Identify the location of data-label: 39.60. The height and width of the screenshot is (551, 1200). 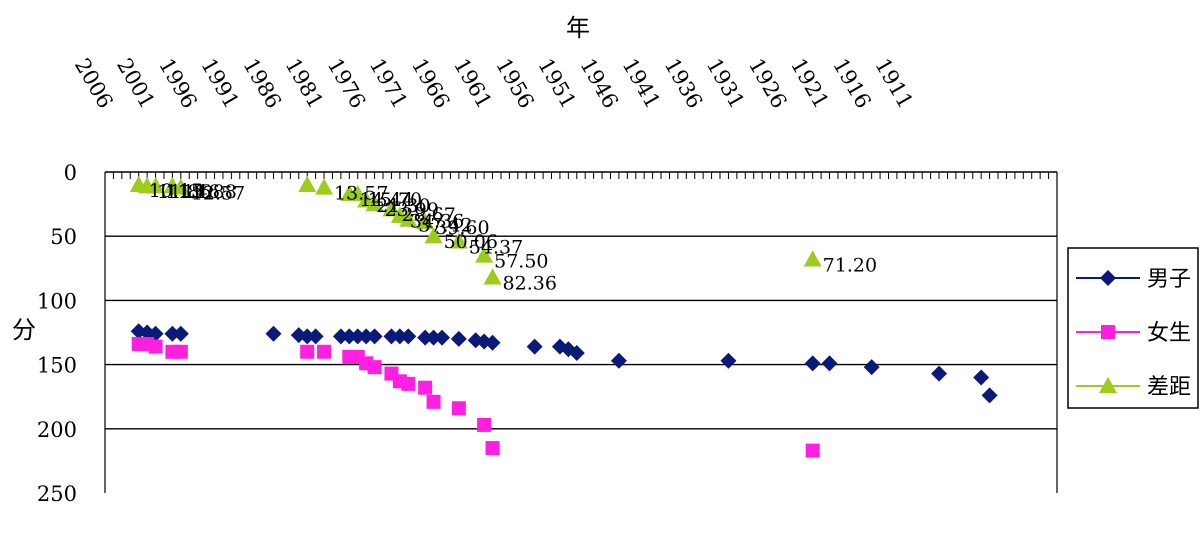
(462, 228).